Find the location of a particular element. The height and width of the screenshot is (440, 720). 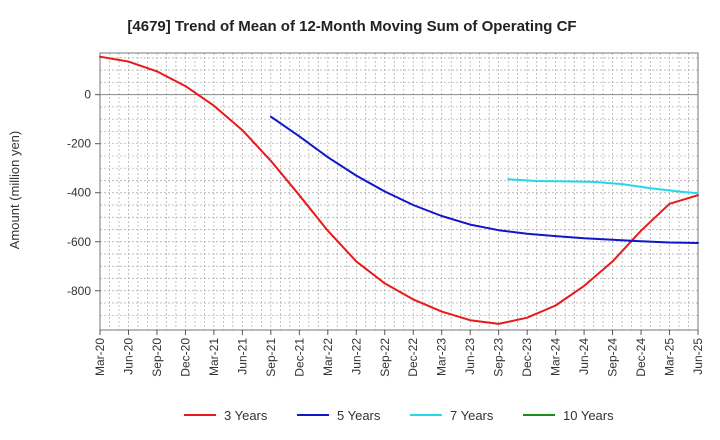

x-tick-label: Dec-22 is located at coordinates (413, 357).